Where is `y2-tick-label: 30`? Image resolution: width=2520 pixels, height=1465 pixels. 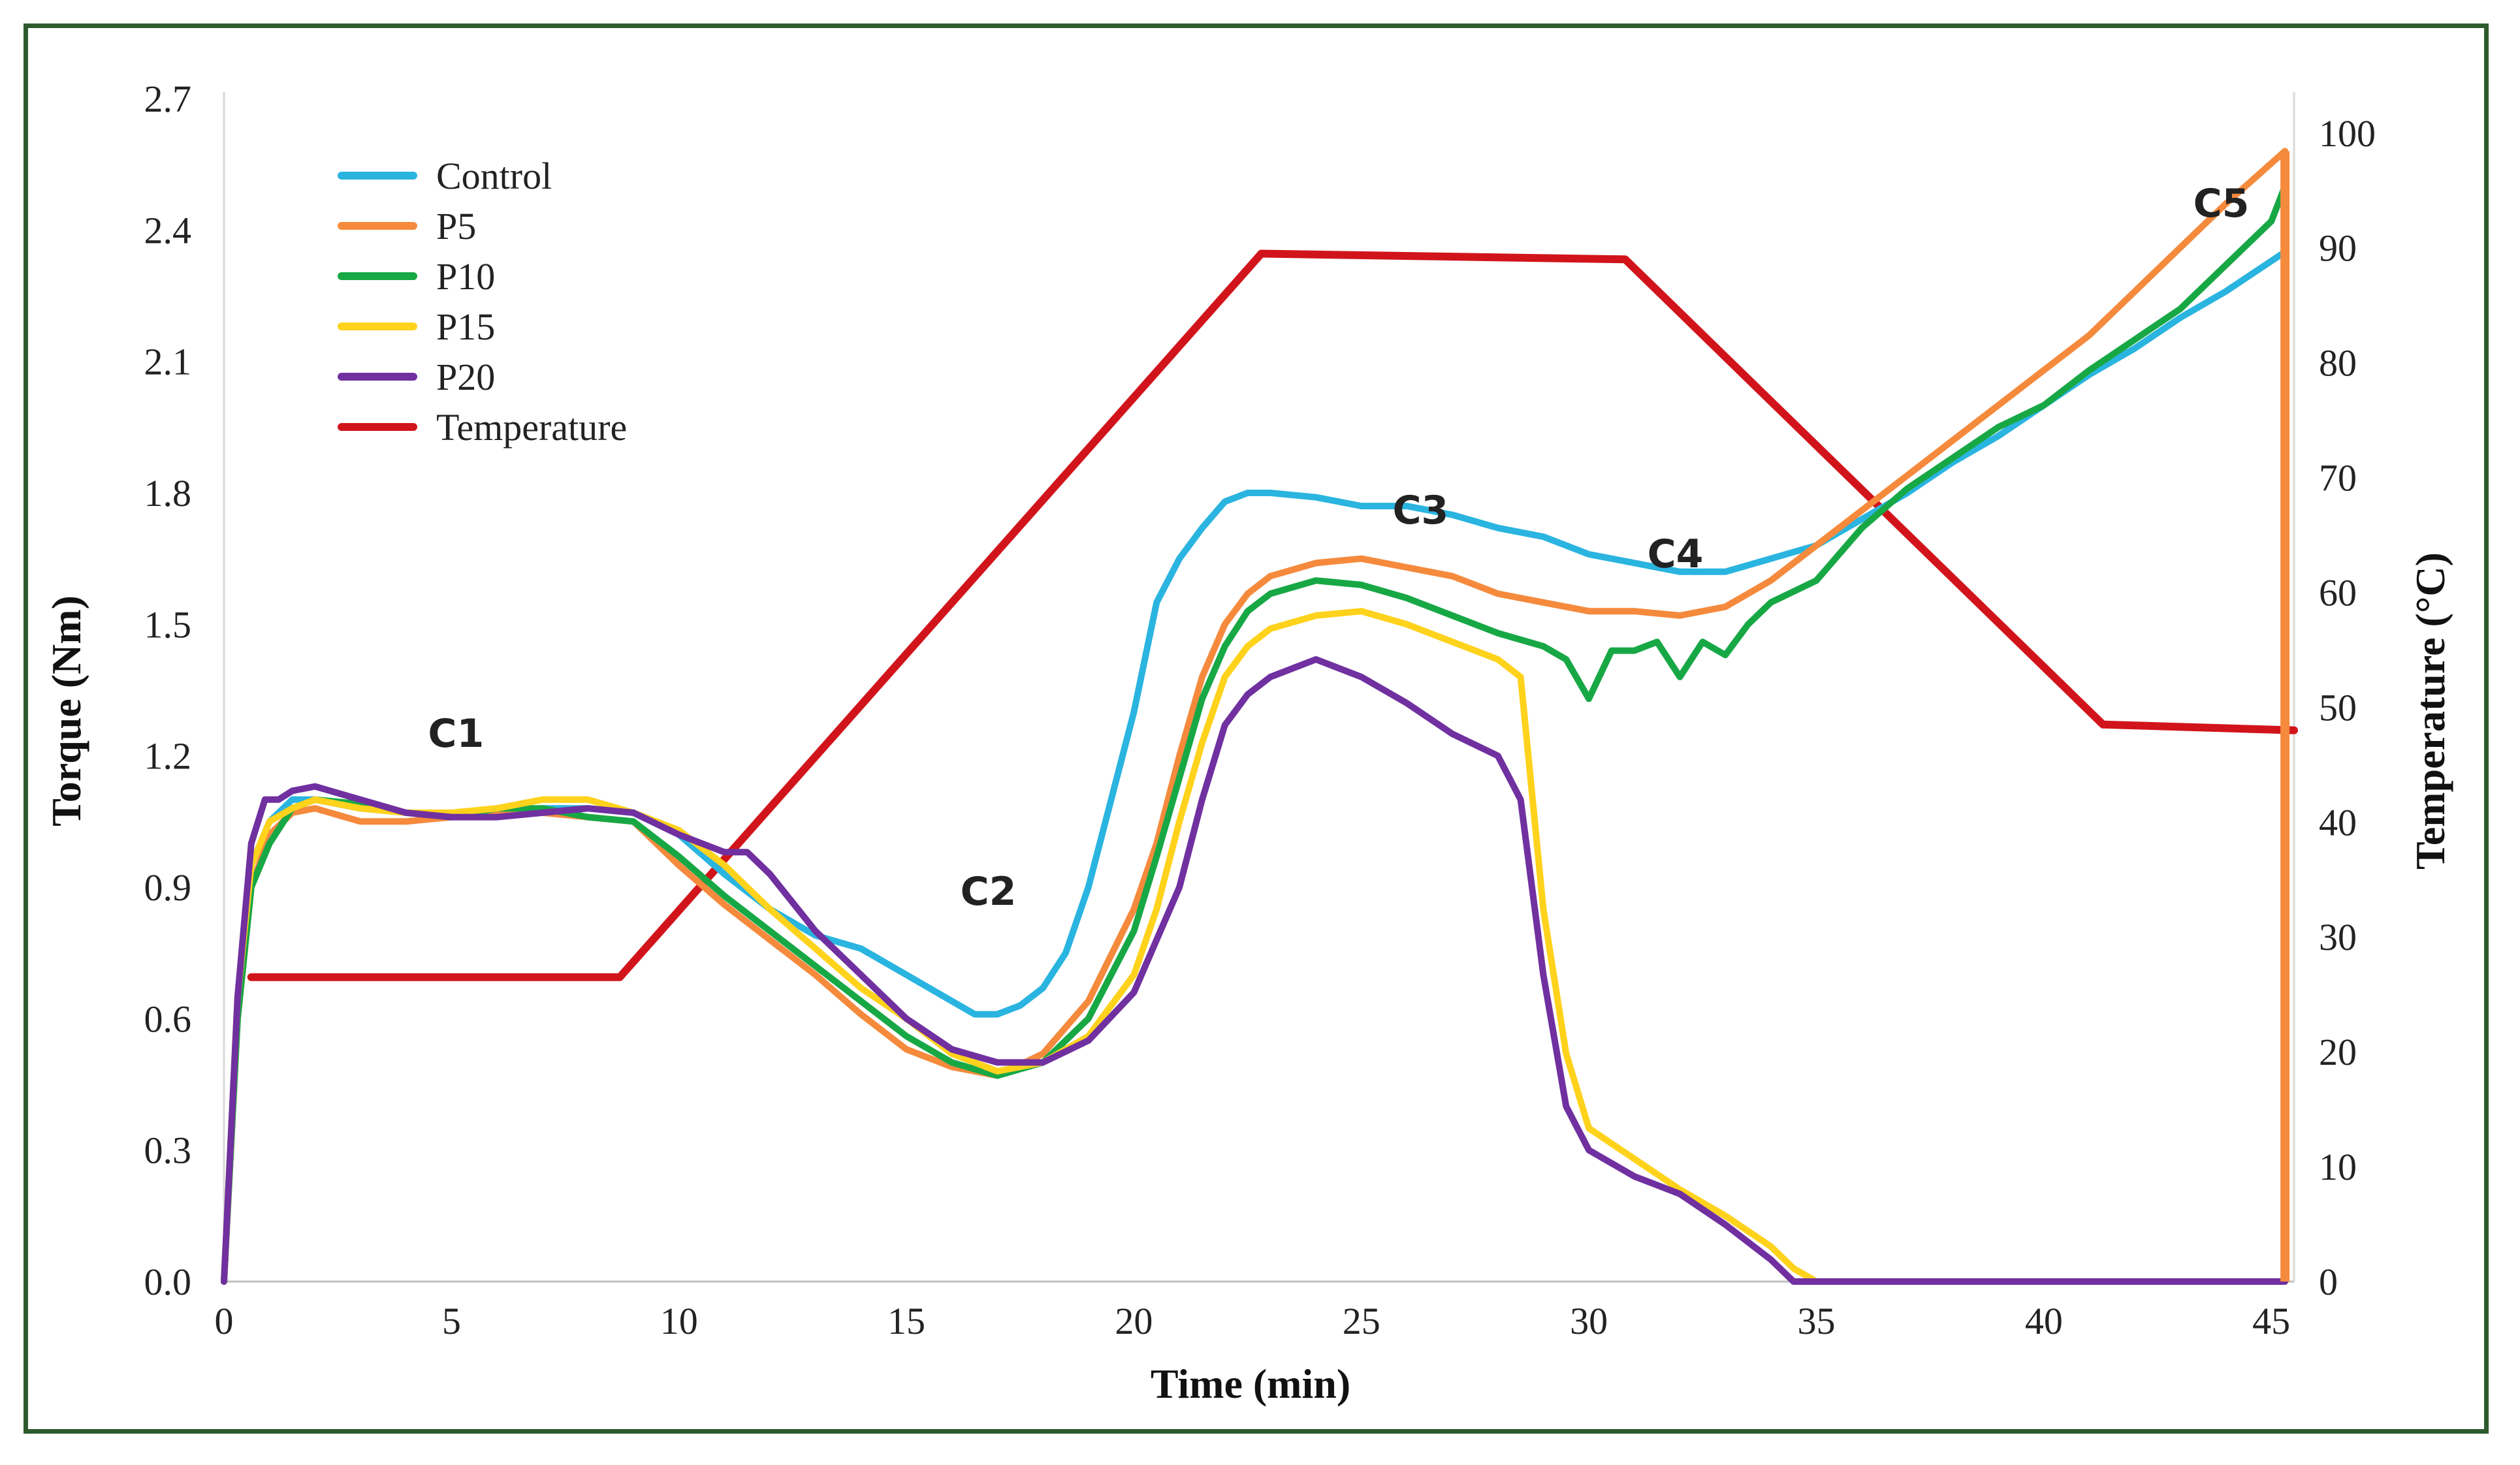 y2-tick-label: 30 is located at coordinates (2338, 937).